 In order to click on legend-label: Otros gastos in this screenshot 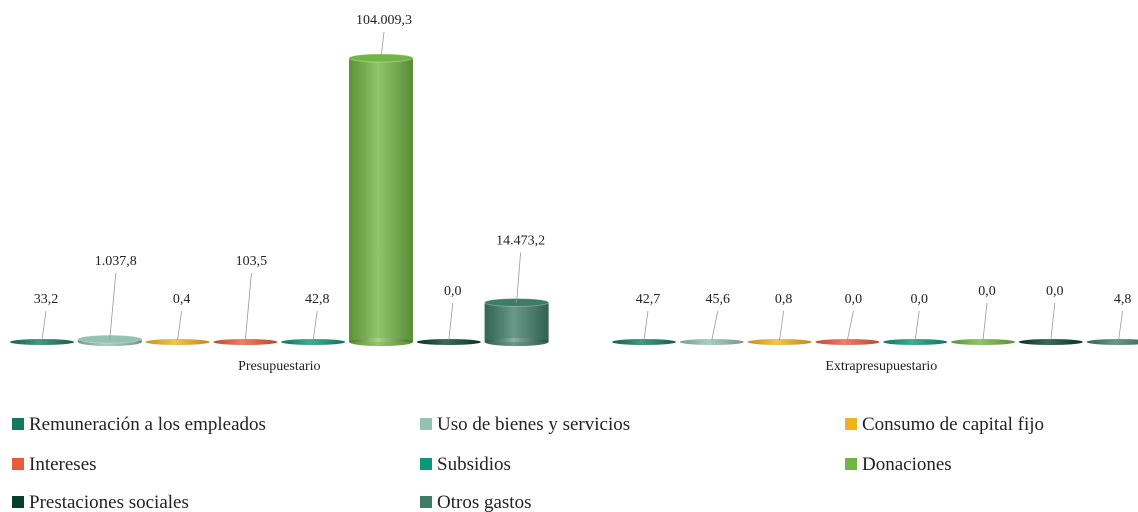, I will do `click(484, 502)`.